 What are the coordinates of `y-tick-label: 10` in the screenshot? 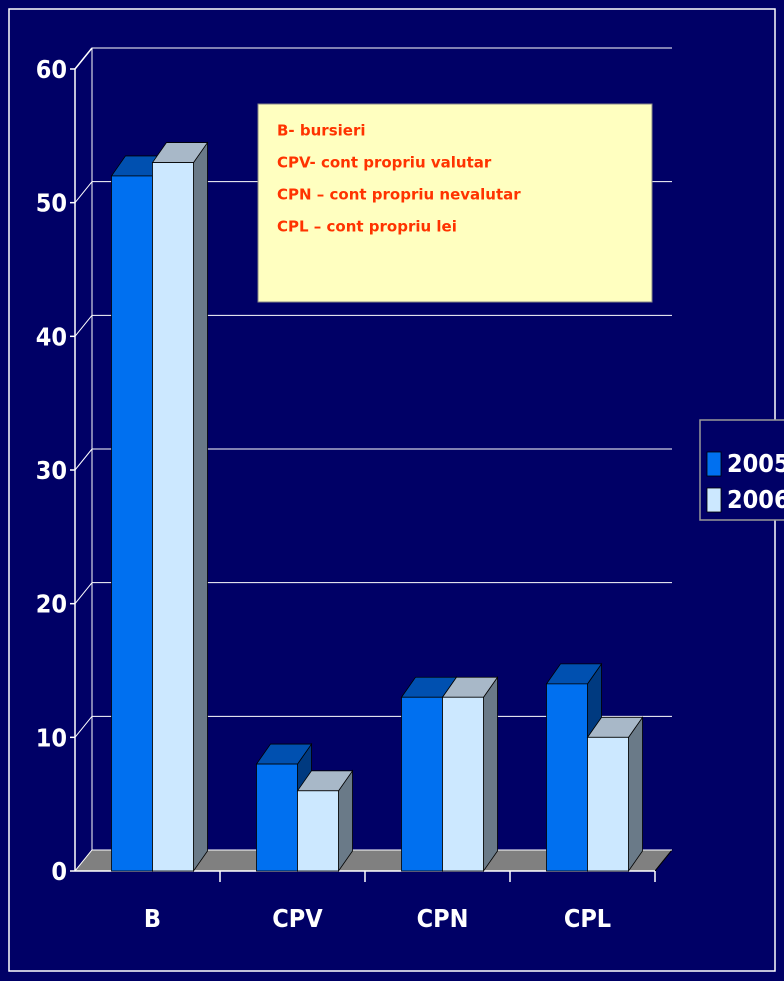 It's located at (51, 737).